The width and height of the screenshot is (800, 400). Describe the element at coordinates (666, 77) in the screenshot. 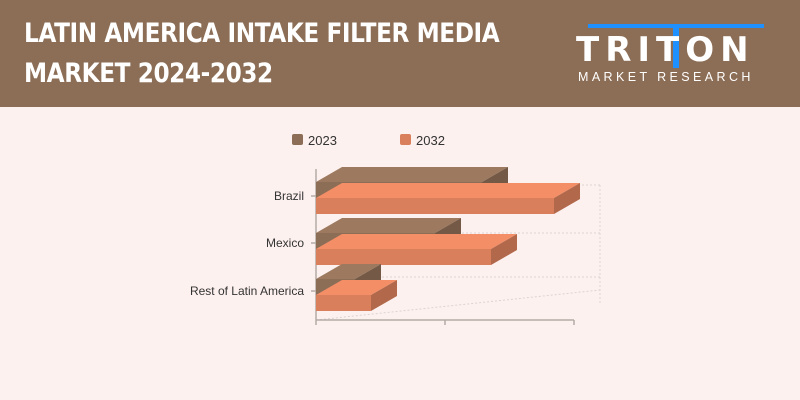

I see `logo-tagline: MARKET RESEARCH` at that location.